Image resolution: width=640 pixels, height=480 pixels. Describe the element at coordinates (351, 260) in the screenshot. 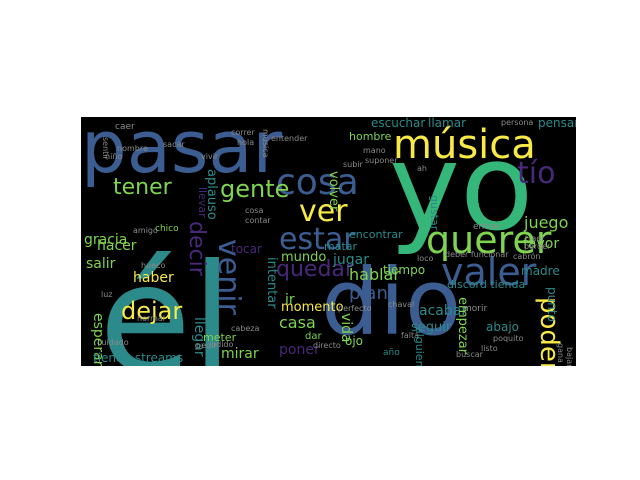

I see `word-jugar: jugar` at that location.